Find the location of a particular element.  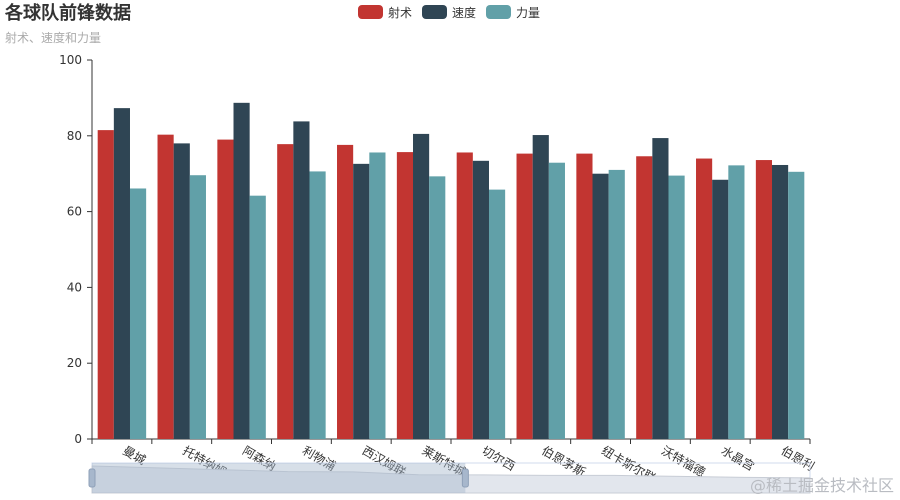

datazoom-handle-end is located at coordinates (465, 478).